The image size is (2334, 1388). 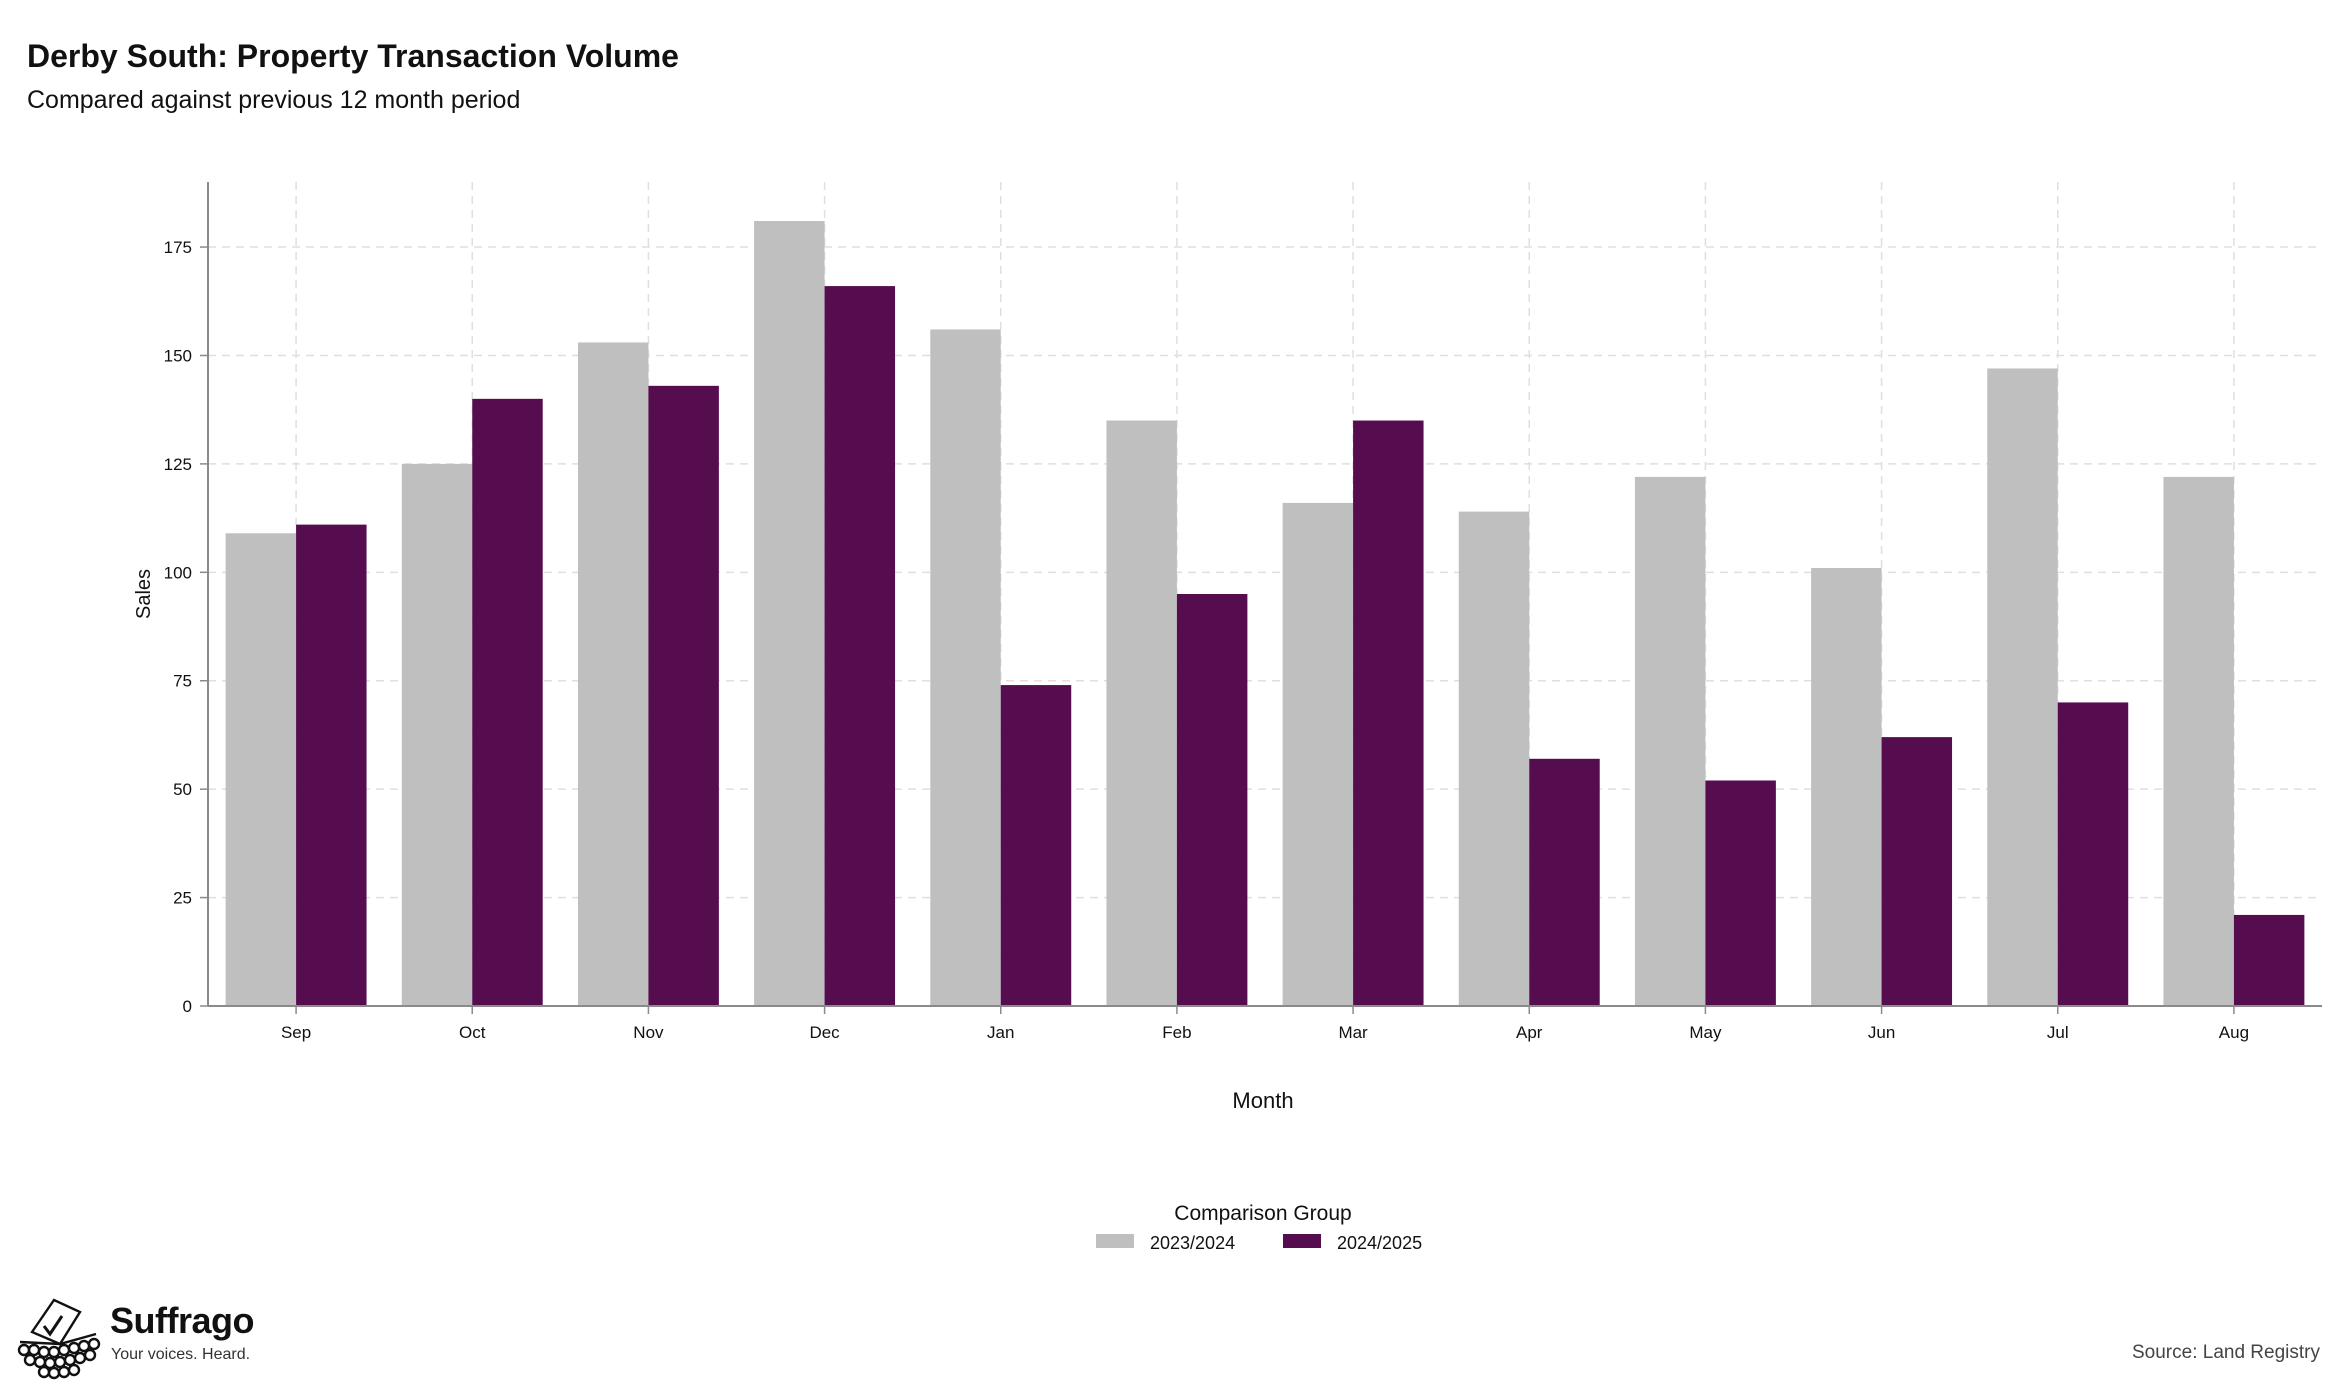 What do you see at coordinates (437, 734) in the screenshot?
I see `bar-2023-2024-oct` at bounding box center [437, 734].